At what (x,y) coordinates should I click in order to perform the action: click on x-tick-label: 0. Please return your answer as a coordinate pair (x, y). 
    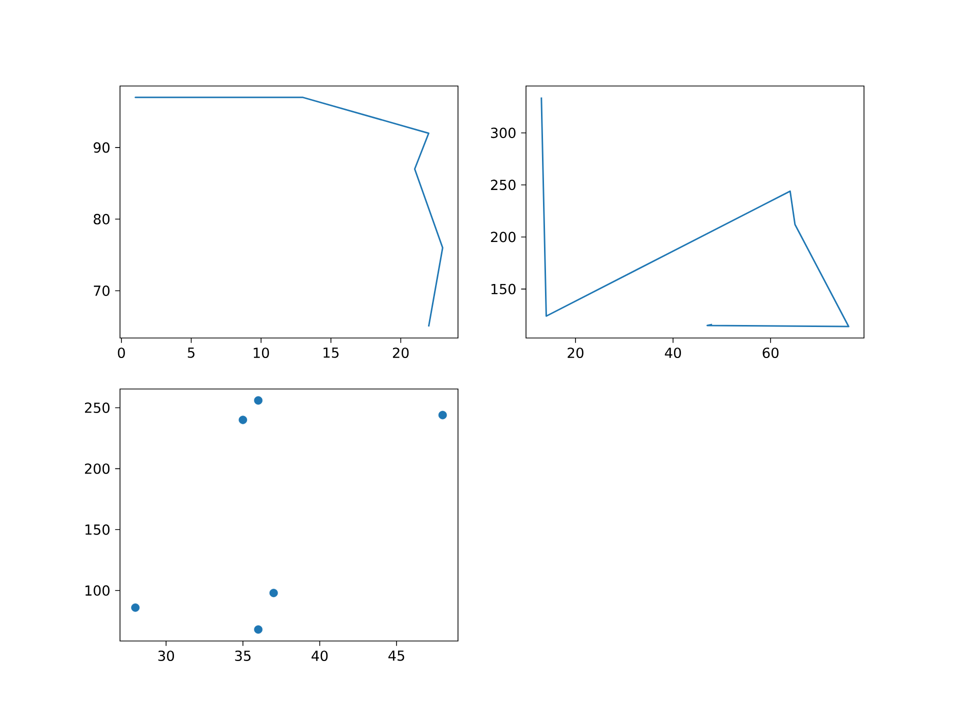
    Looking at the image, I should click on (121, 353).